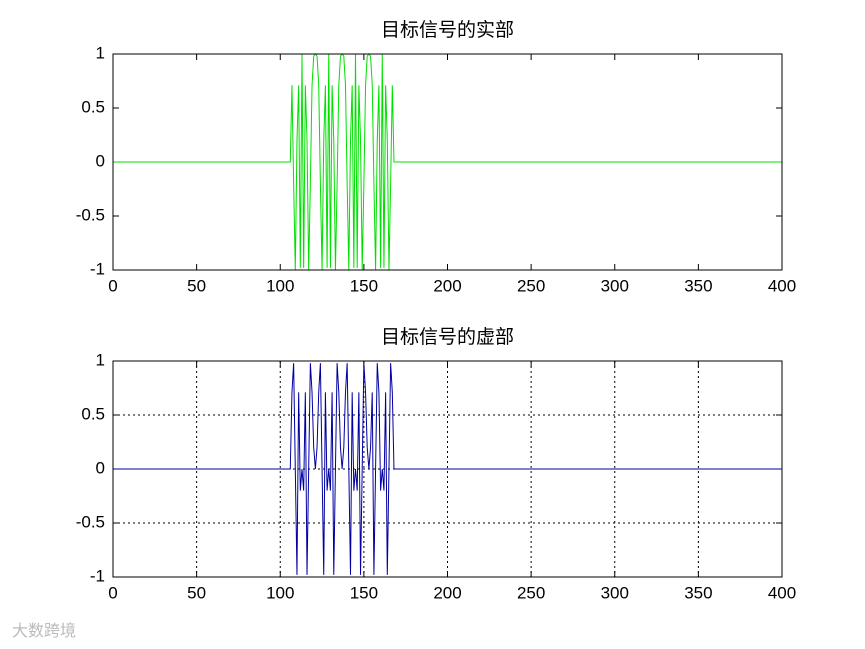 This screenshot has height=649, width=865. What do you see at coordinates (447, 337) in the screenshot?
I see `chart-title: 目标信号的虚部` at bounding box center [447, 337].